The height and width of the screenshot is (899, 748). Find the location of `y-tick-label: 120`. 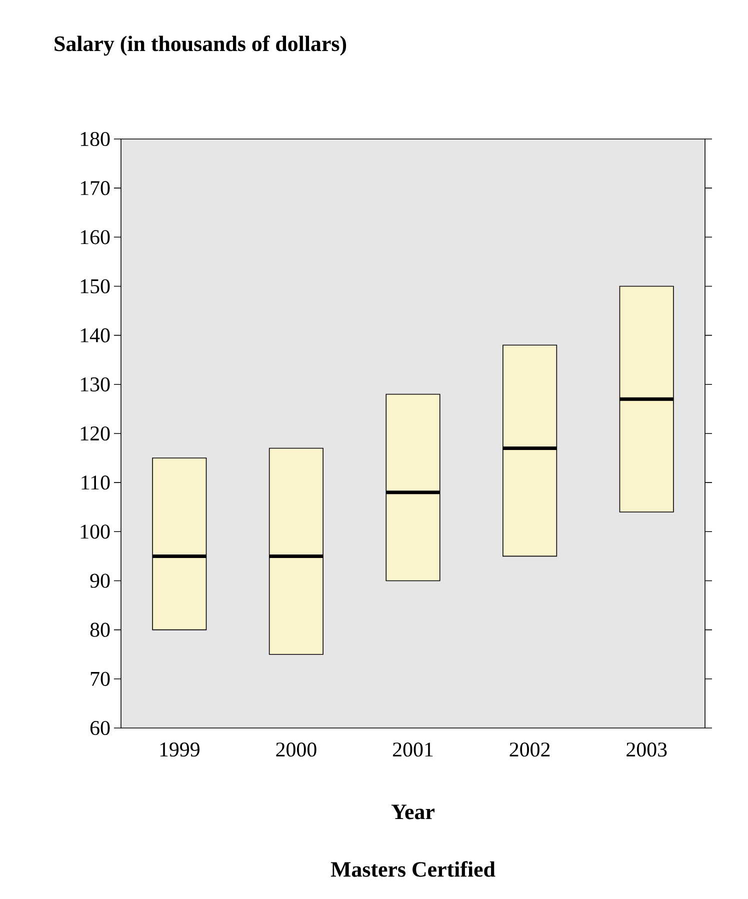

y-tick-label: 120 is located at coordinates (95, 433).